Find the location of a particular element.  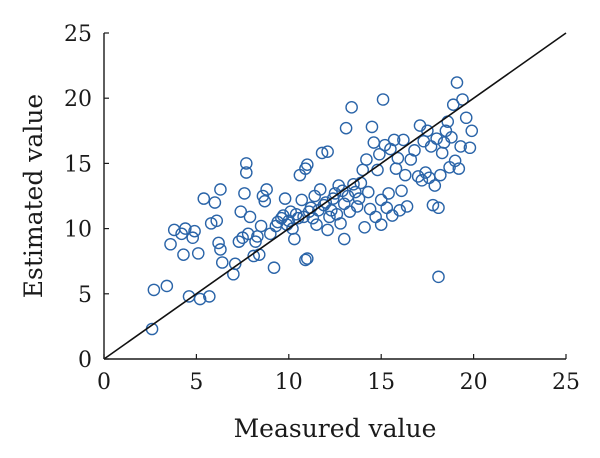

y-tick-label: 5 is located at coordinates (85, 295).